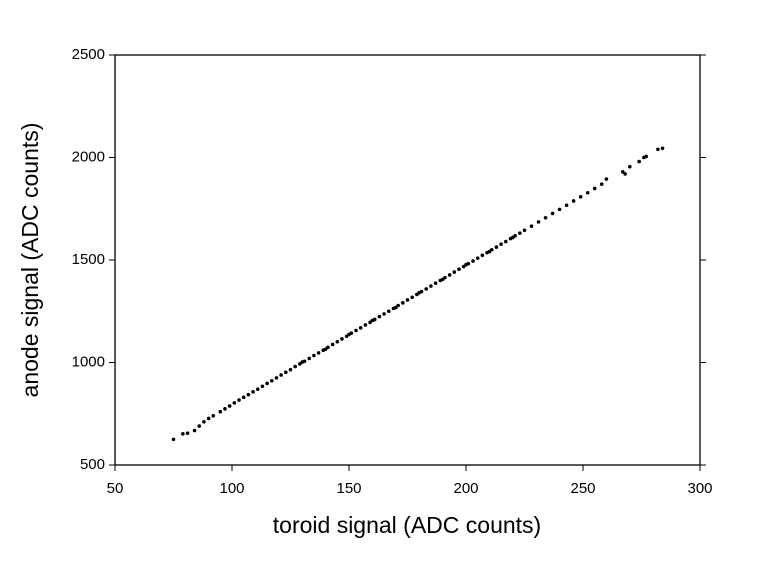 Image resolution: width=763 pixels, height=584 pixels. I want to click on x-tick-label: 200, so click(465, 488).